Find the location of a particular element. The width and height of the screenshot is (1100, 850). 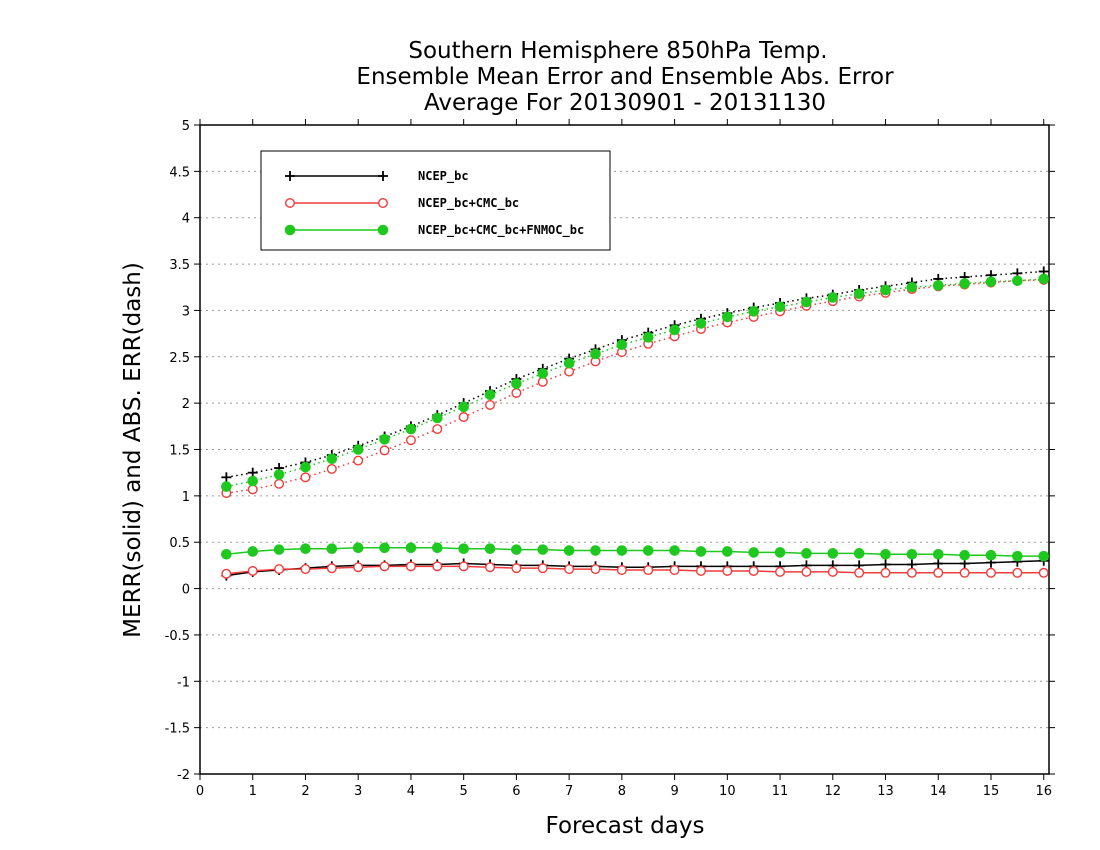

x-tick-label: 11 is located at coordinates (780, 791).